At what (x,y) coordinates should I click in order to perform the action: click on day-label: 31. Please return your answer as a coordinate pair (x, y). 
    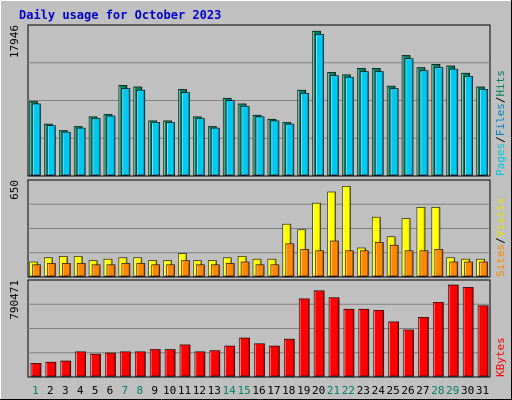
    Looking at the image, I should click on (482, 390).